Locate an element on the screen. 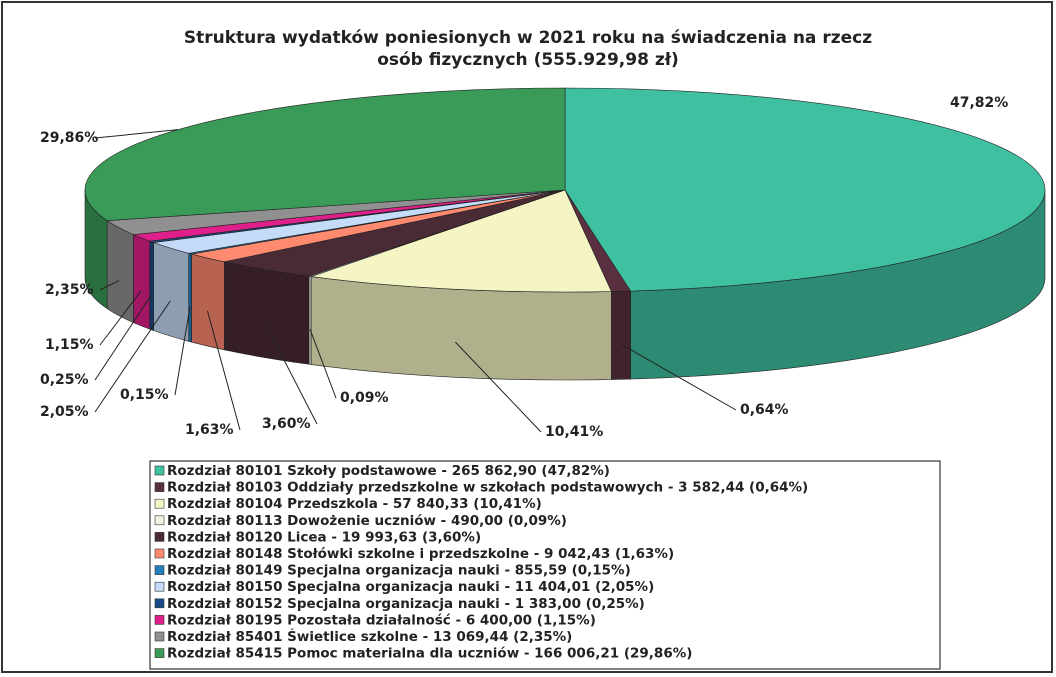  data-label: 1,63% is located at coordinates (209, 430).